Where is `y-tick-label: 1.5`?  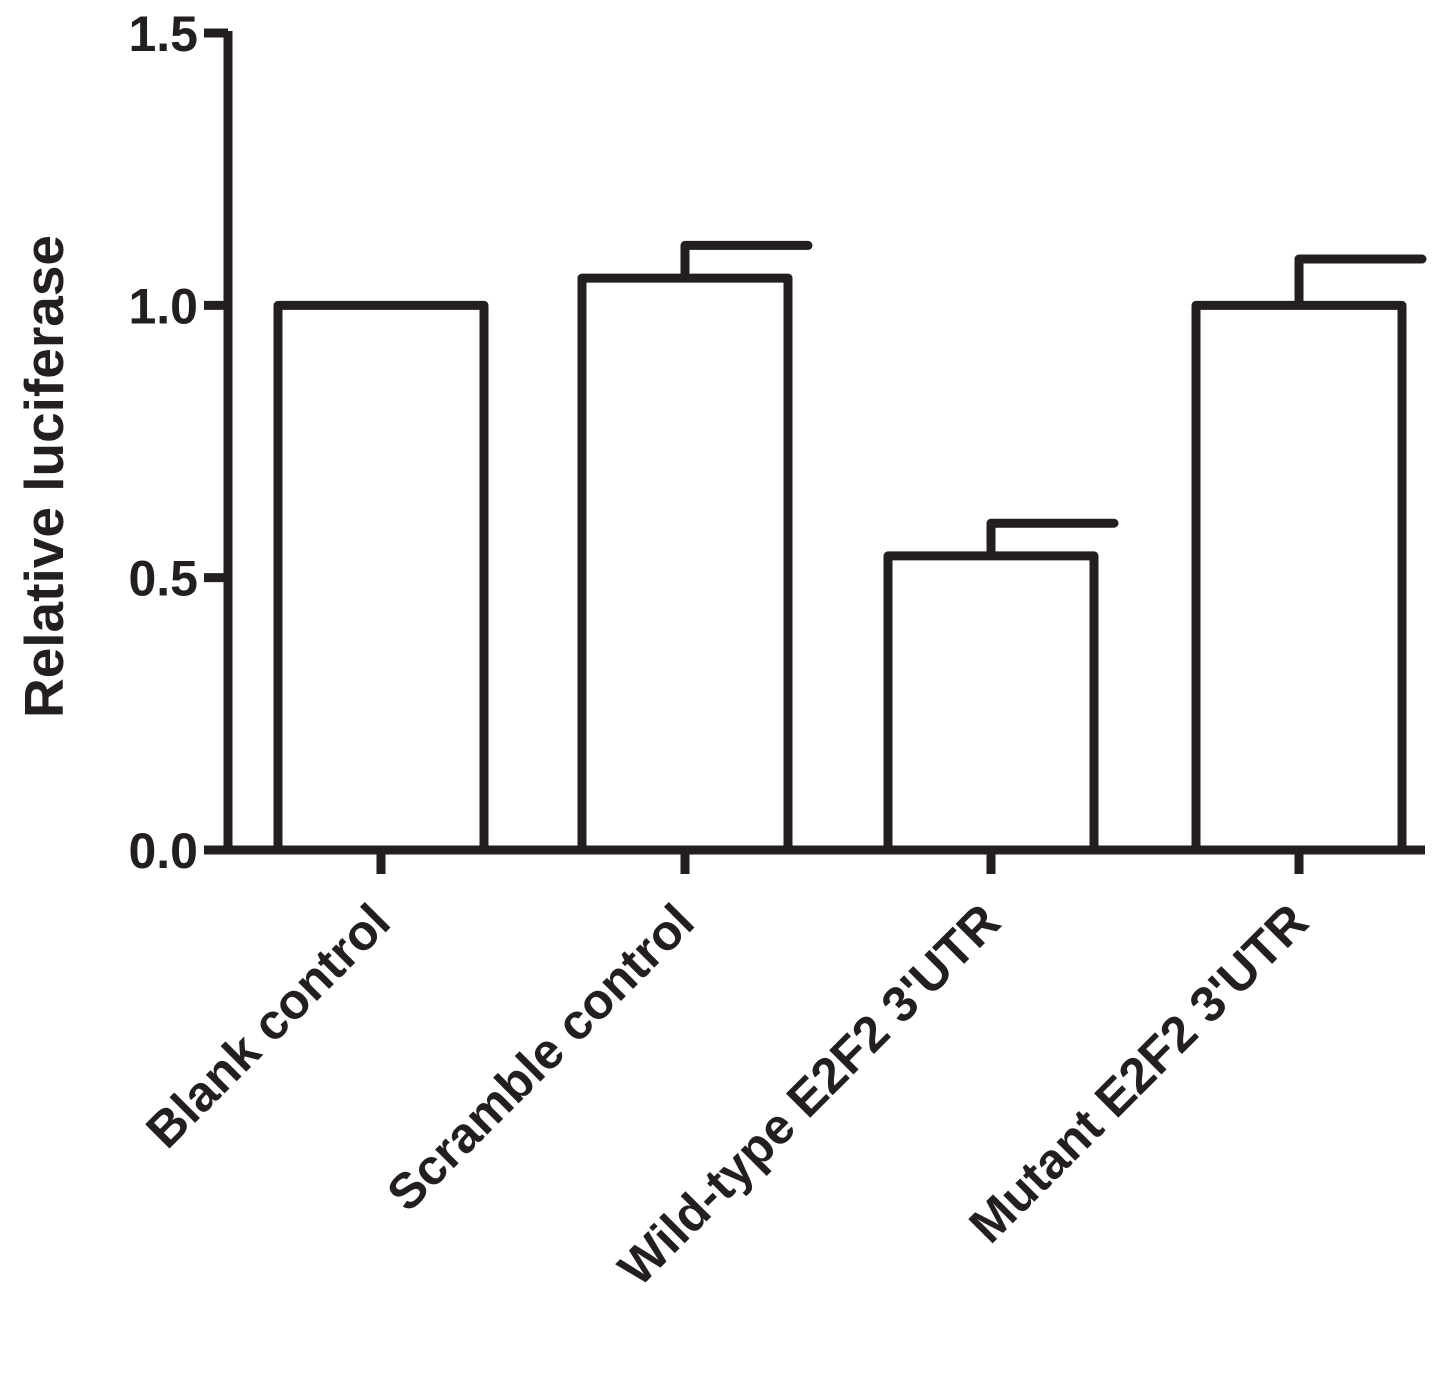
y-tick-label: 1.5 is located at coordinates (163, 34).